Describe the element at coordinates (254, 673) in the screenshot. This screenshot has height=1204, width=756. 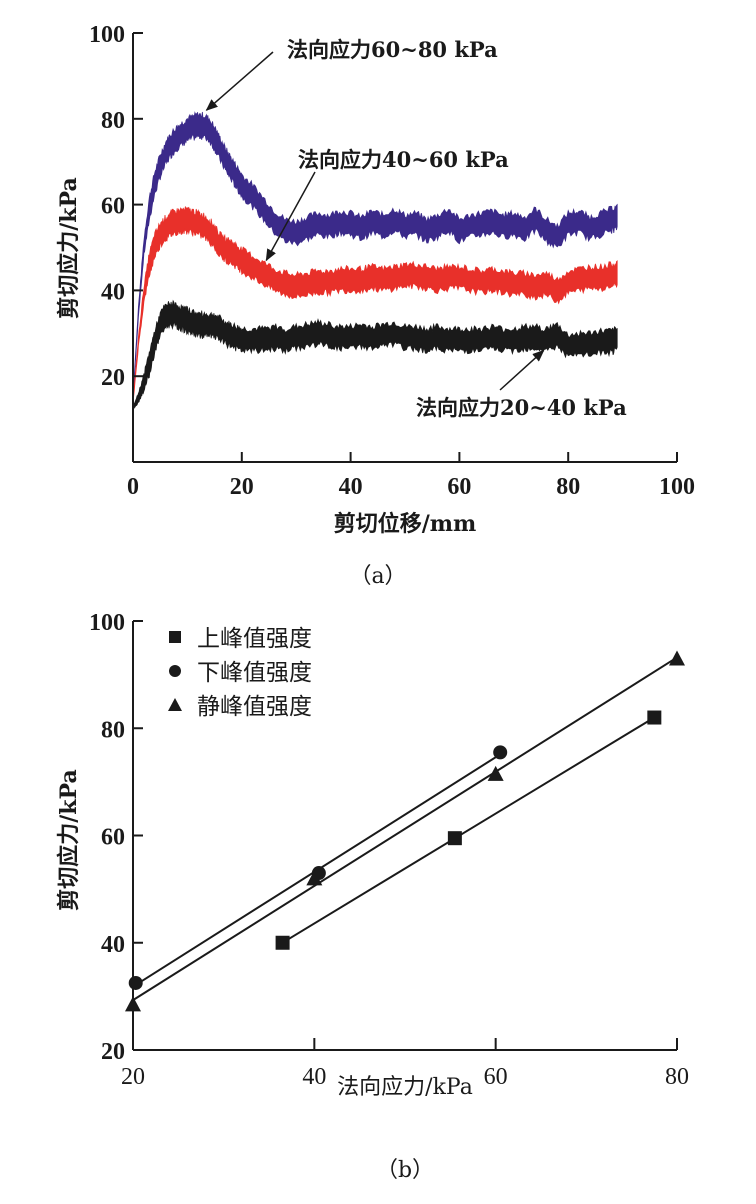
I see `legend-label-circle: 下峰值强度` at that location.